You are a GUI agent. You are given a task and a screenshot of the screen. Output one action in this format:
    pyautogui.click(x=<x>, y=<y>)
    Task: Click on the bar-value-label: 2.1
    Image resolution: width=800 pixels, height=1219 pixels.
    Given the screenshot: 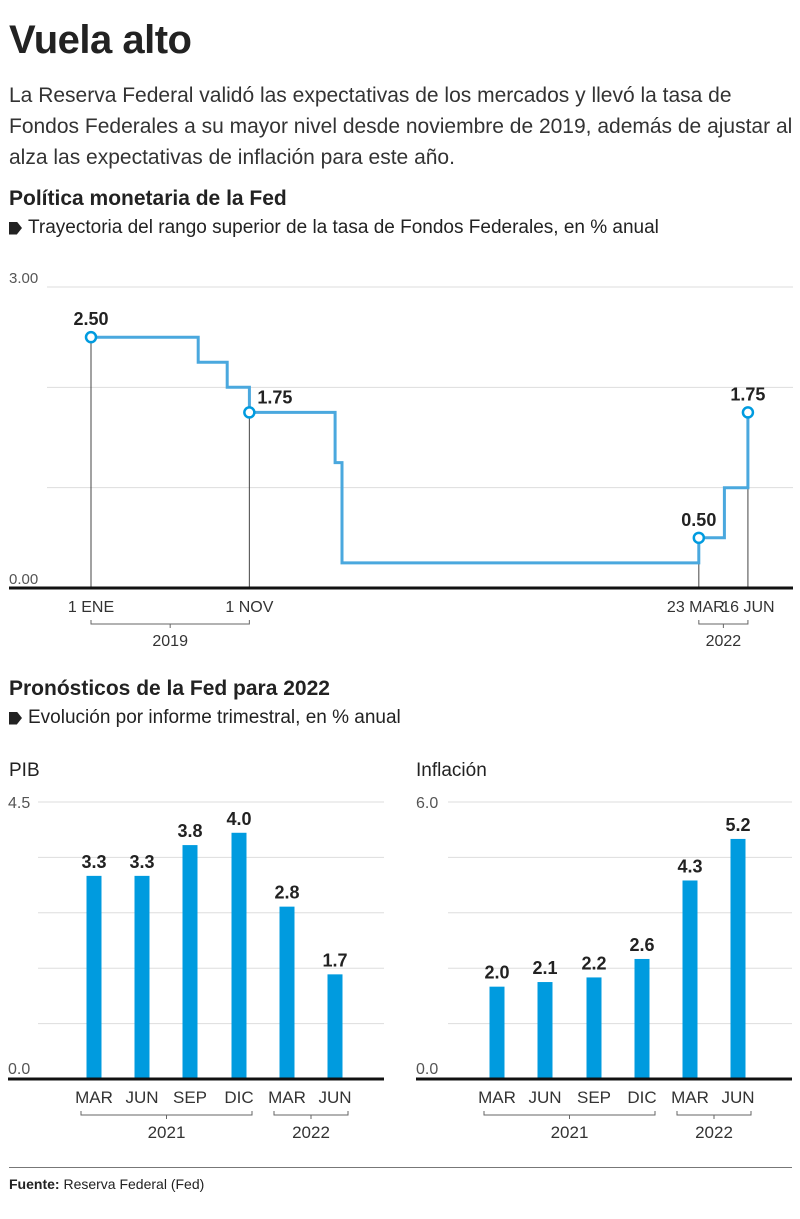 What is the action you would take?
    pyautogui.click(x=544, y=968)
    